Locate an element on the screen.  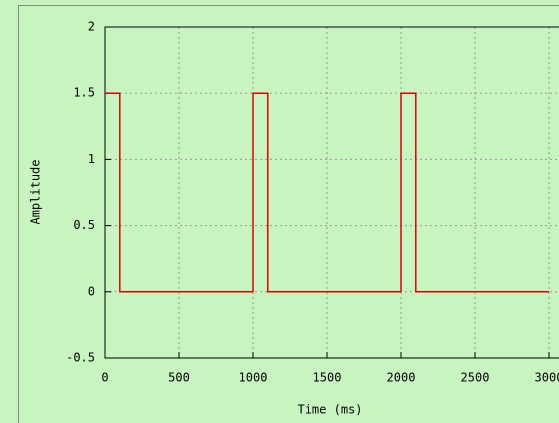
y-tick-label: 2 is located at coordinates (91, 27).